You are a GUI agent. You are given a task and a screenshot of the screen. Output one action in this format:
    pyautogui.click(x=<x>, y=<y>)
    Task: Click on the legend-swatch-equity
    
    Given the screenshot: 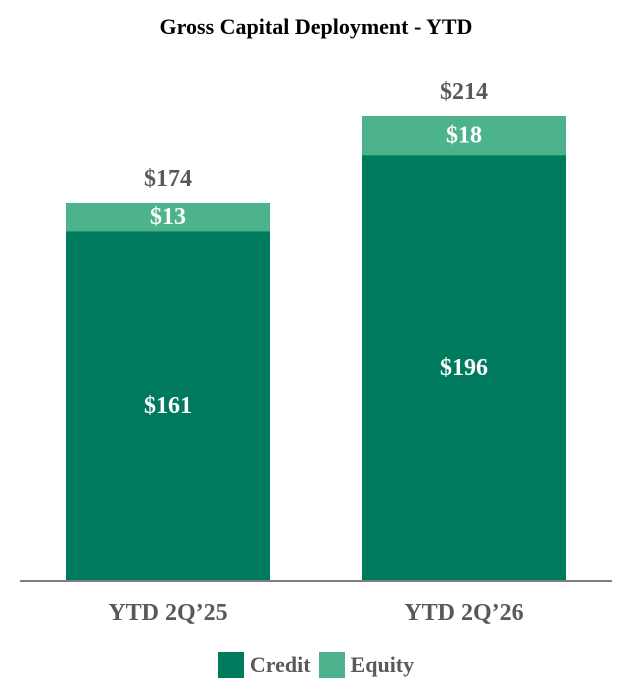 What is the action you would take?
    pyautogui.click(x=331, y=665)
    